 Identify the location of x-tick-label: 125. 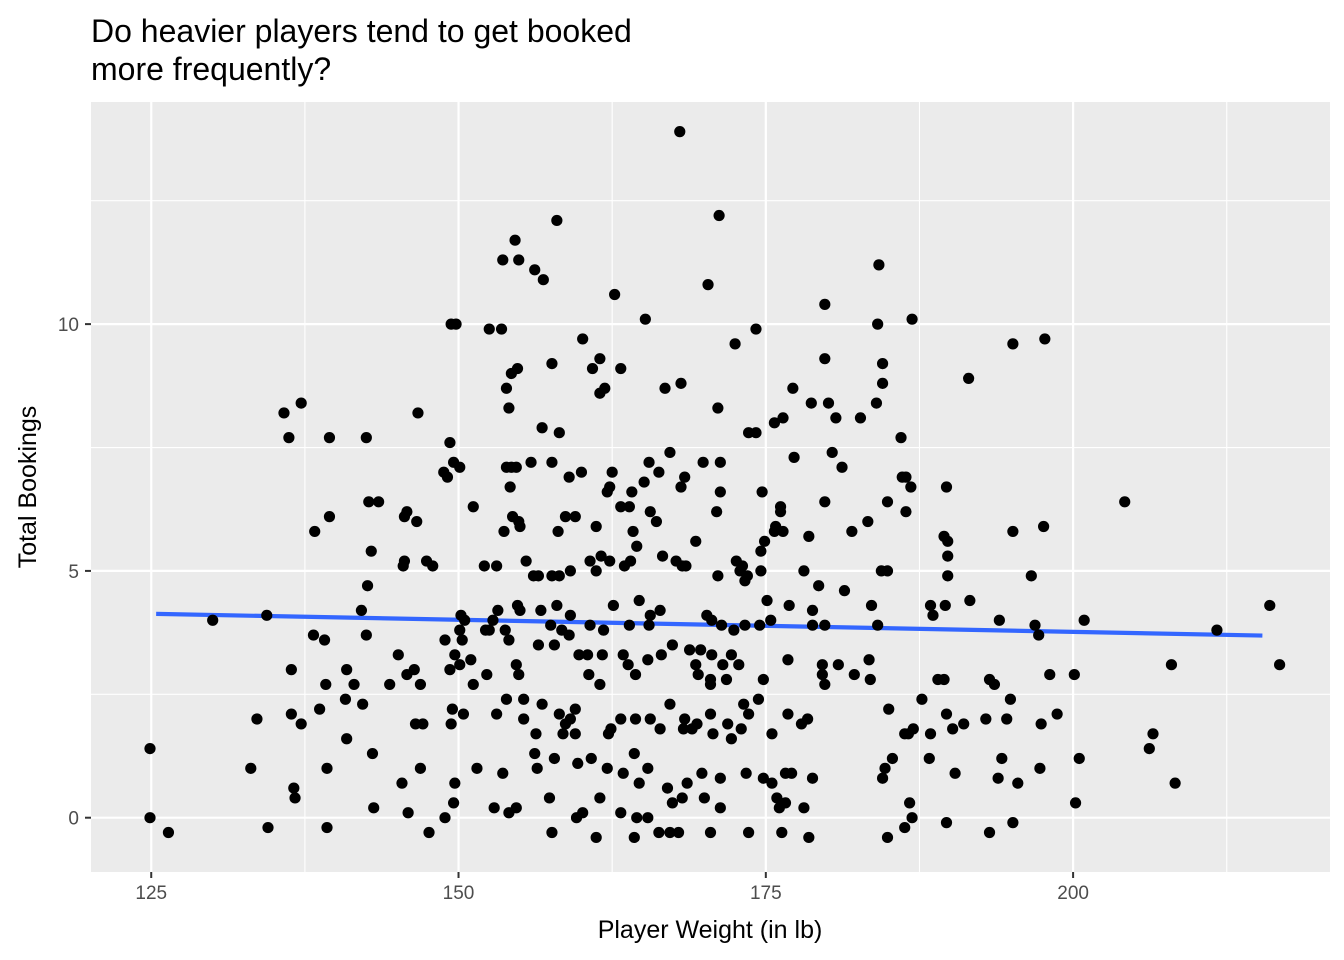
(151, 893).